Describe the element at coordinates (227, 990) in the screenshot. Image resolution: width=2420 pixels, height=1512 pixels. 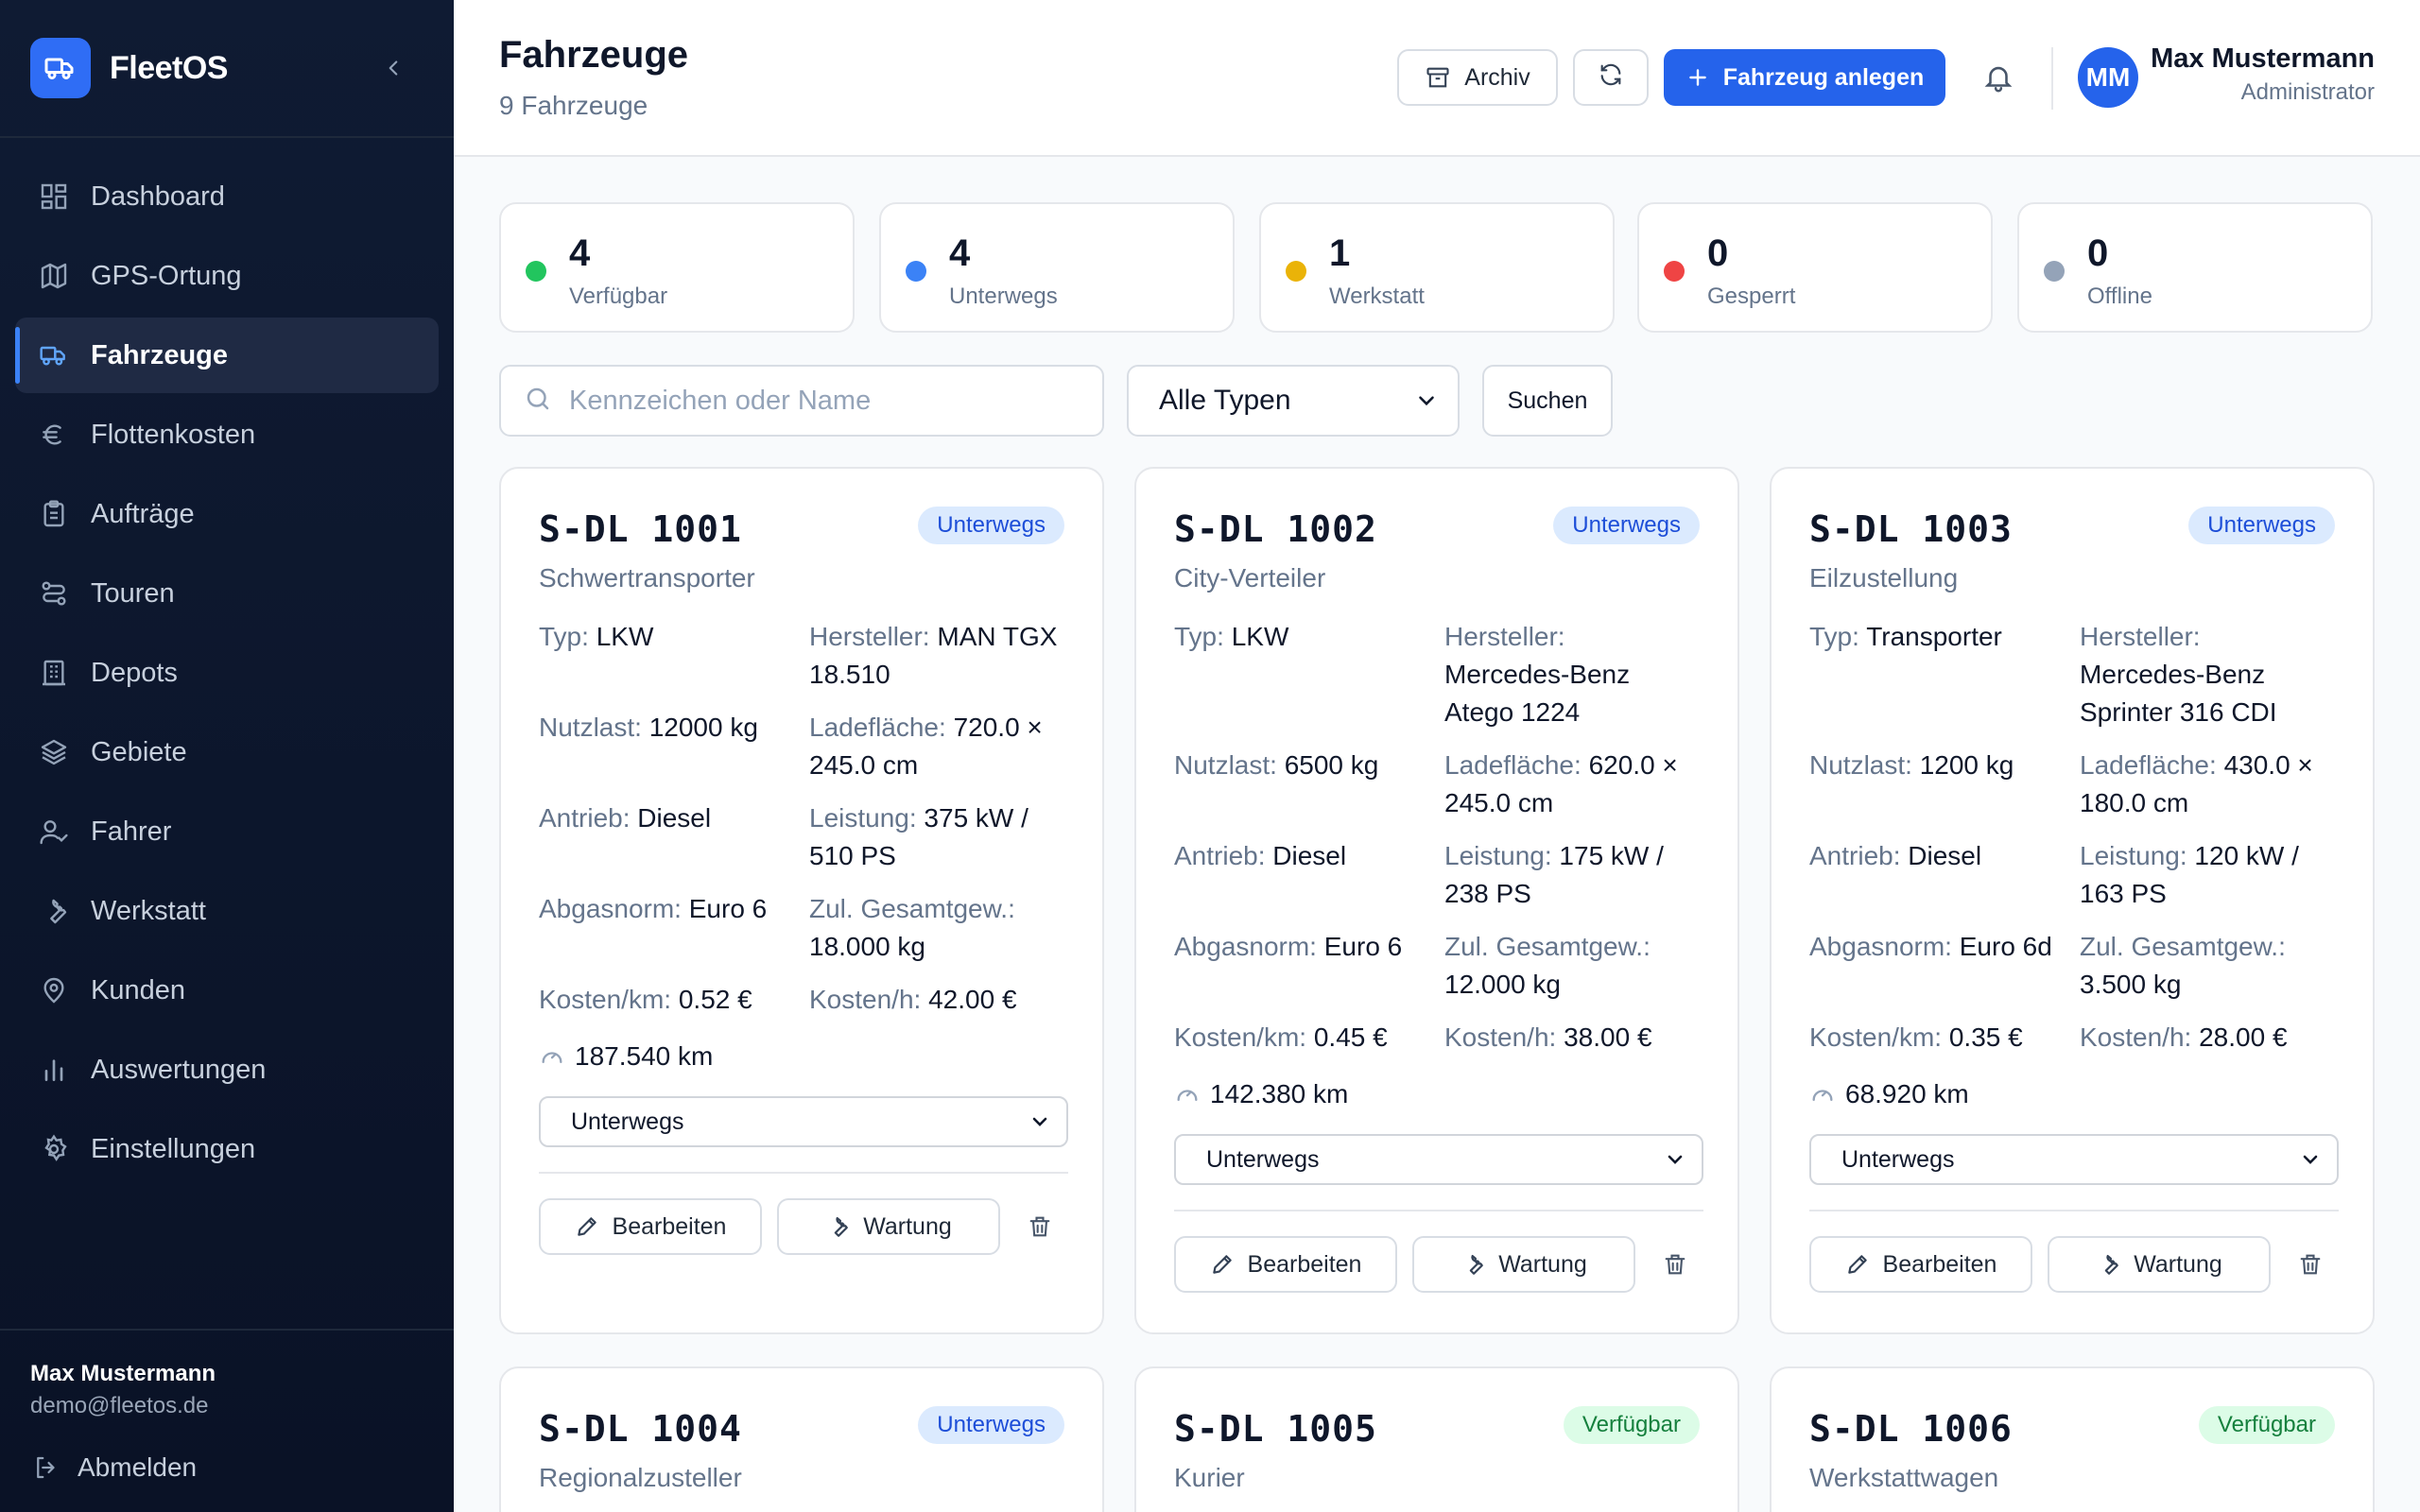
I see `sidebar-item-kunden: Kunden` at that location.